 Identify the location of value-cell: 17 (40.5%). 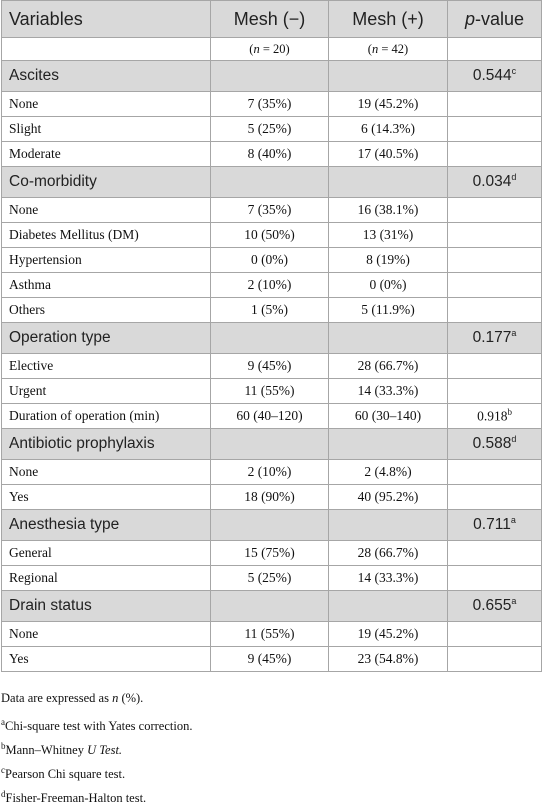
(388, 154).